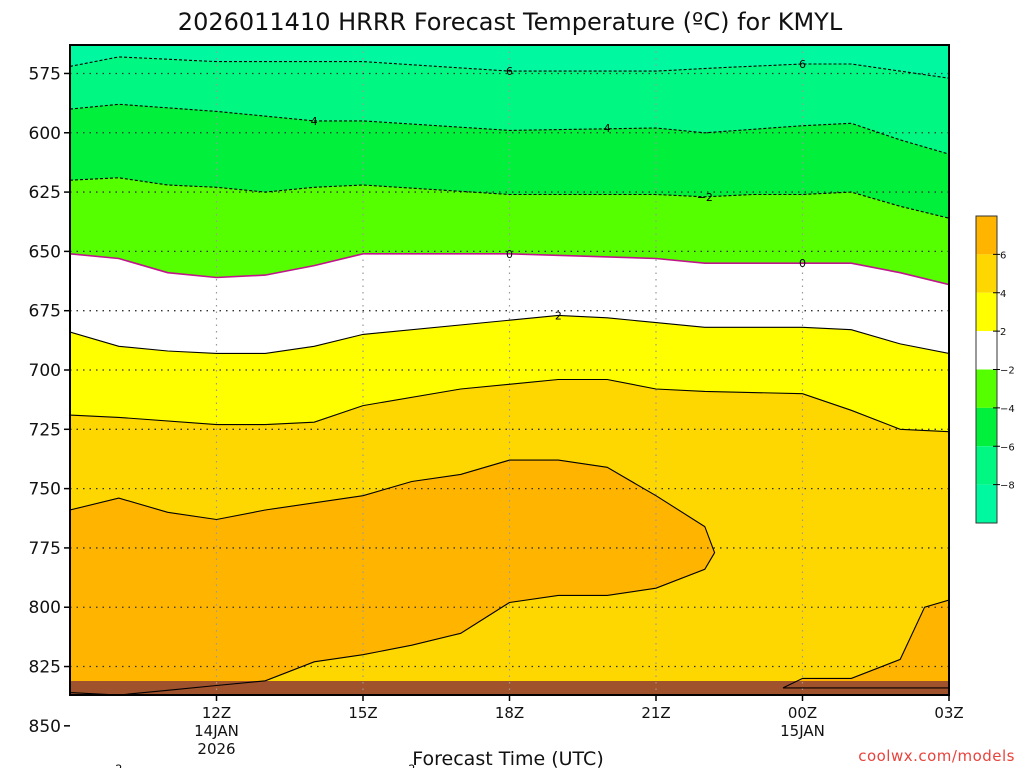 The image size is (1024, 768). I want to click on y-tick-label: 725, so click(45, 430).